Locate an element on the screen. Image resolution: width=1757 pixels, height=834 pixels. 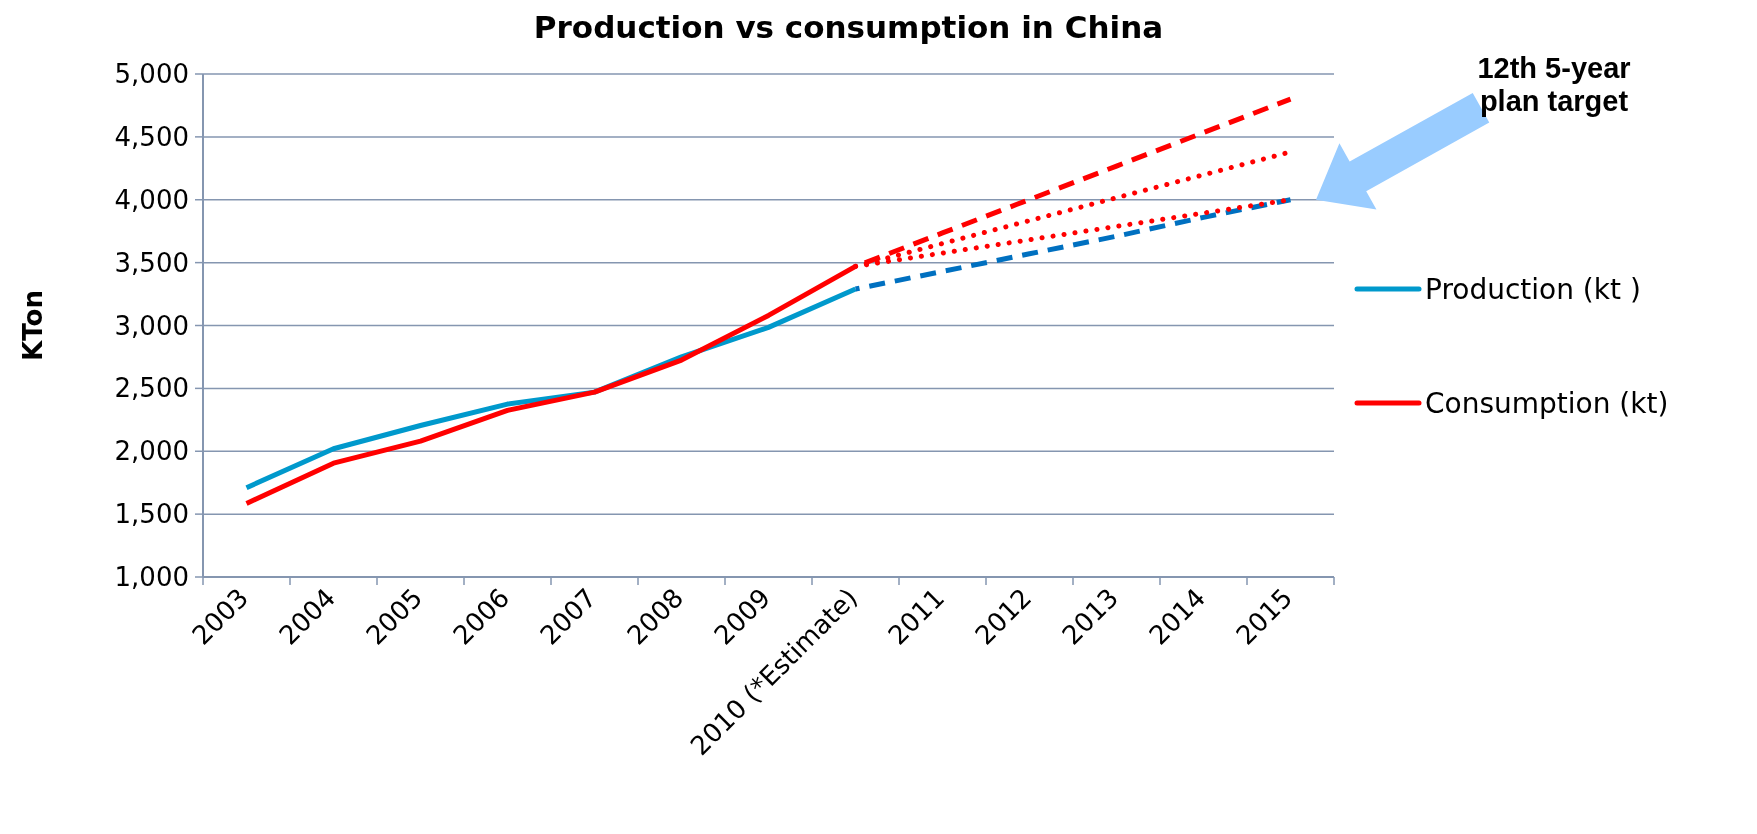
legend-label: Consumption (kt) is located at coordinates (1547, 403).